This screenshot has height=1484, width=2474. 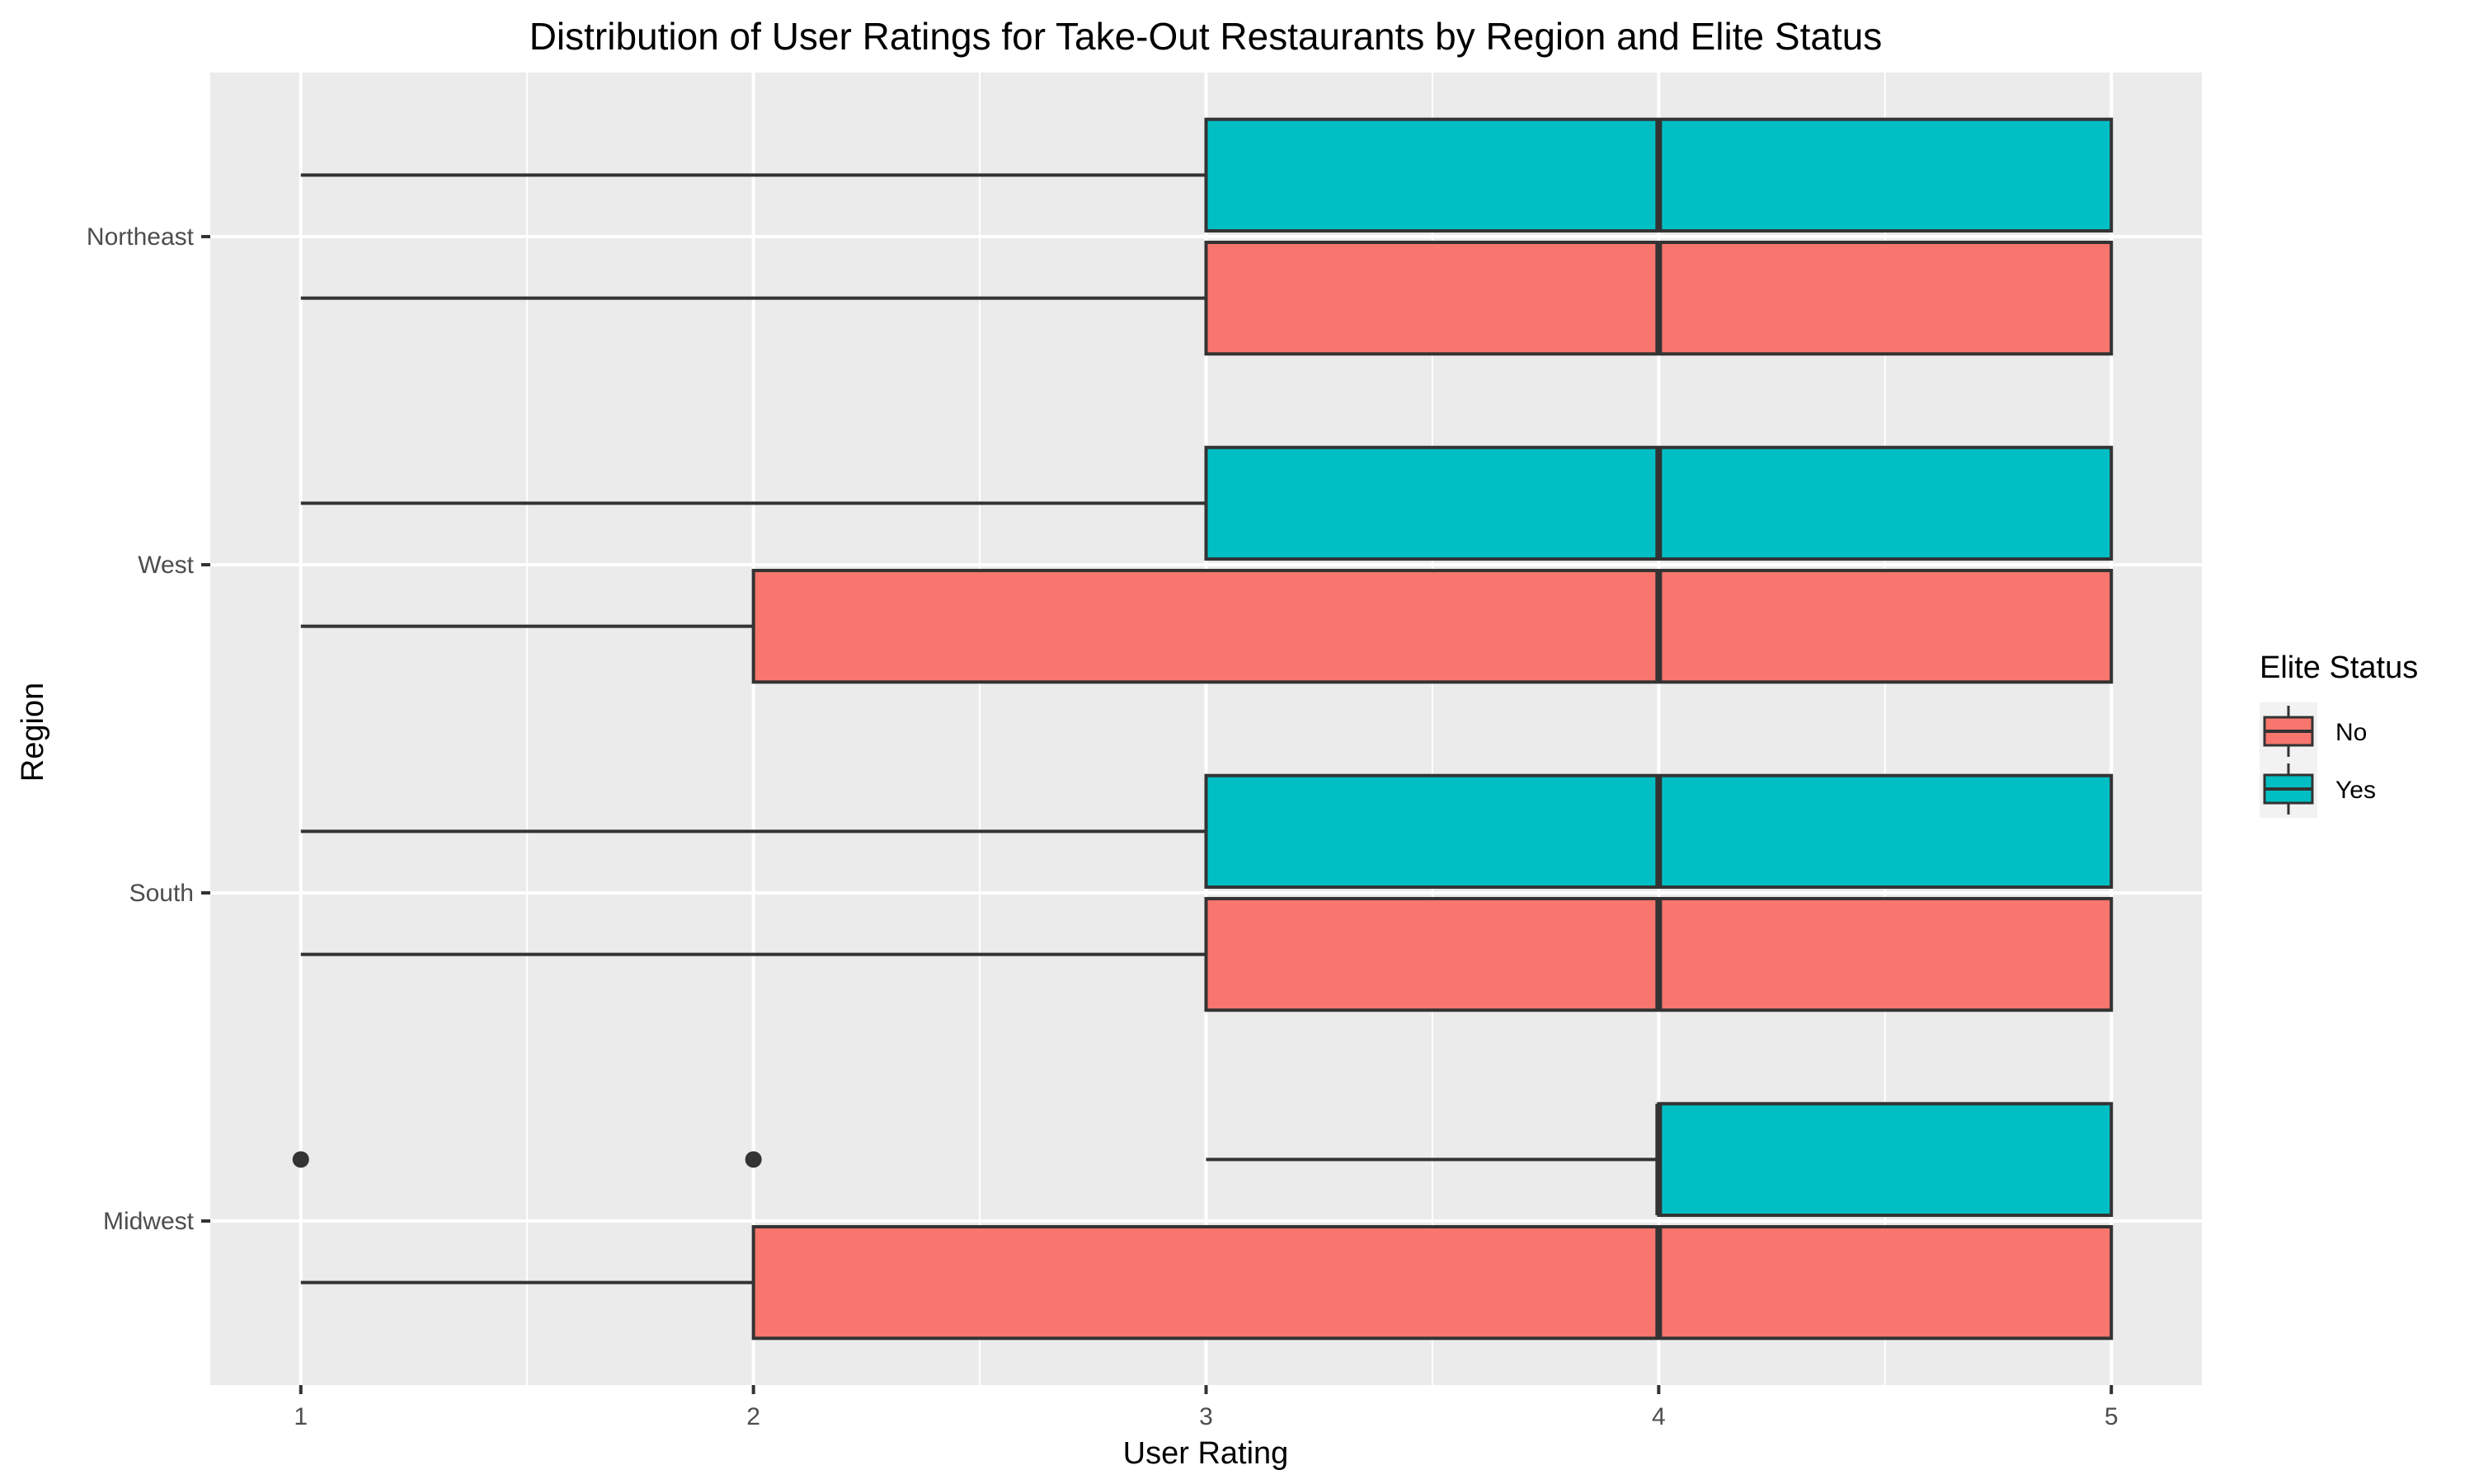 I want to click on legend-label: No, so click(x=2351, y=732).